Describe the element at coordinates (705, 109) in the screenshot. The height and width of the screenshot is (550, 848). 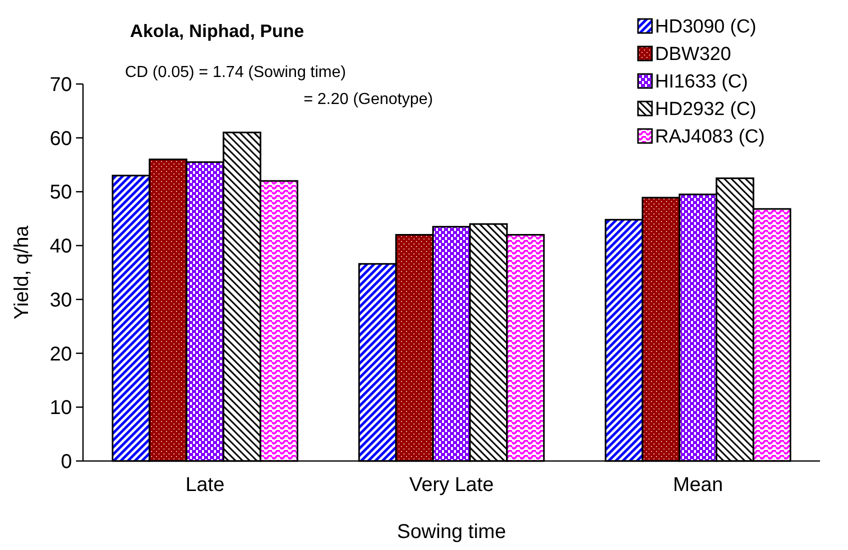
I see `legend-label: HD2932 (C)` at that location.